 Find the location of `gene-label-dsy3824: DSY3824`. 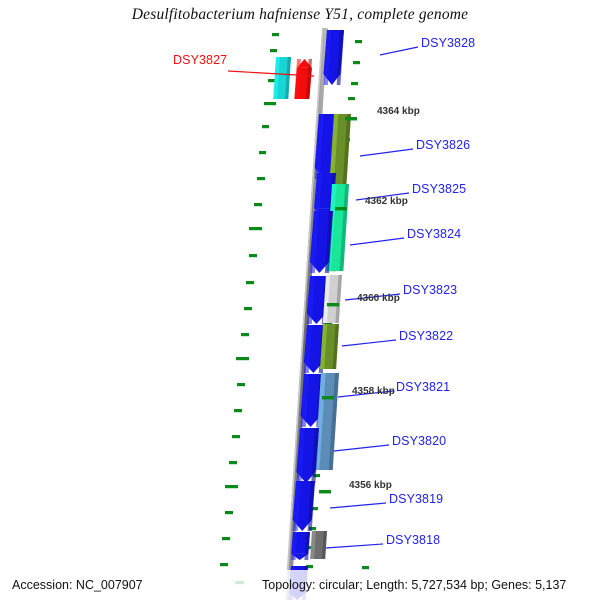

gene-label-dsy3824: DSY3824 is located at coordinates (434, 234).